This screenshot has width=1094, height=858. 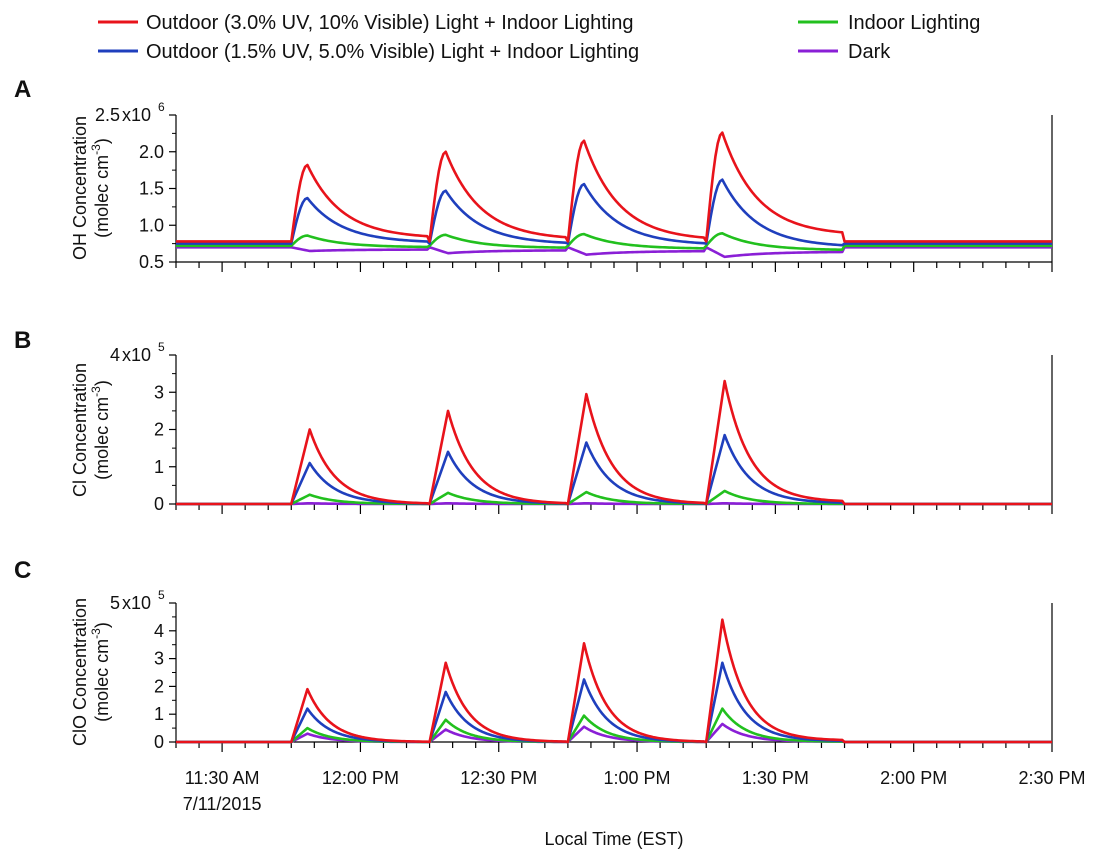 What do you see at coordinates (151, 262) in the screenshot?
I see `y-tick-label: 0.5` at bounding box center [151, 262].